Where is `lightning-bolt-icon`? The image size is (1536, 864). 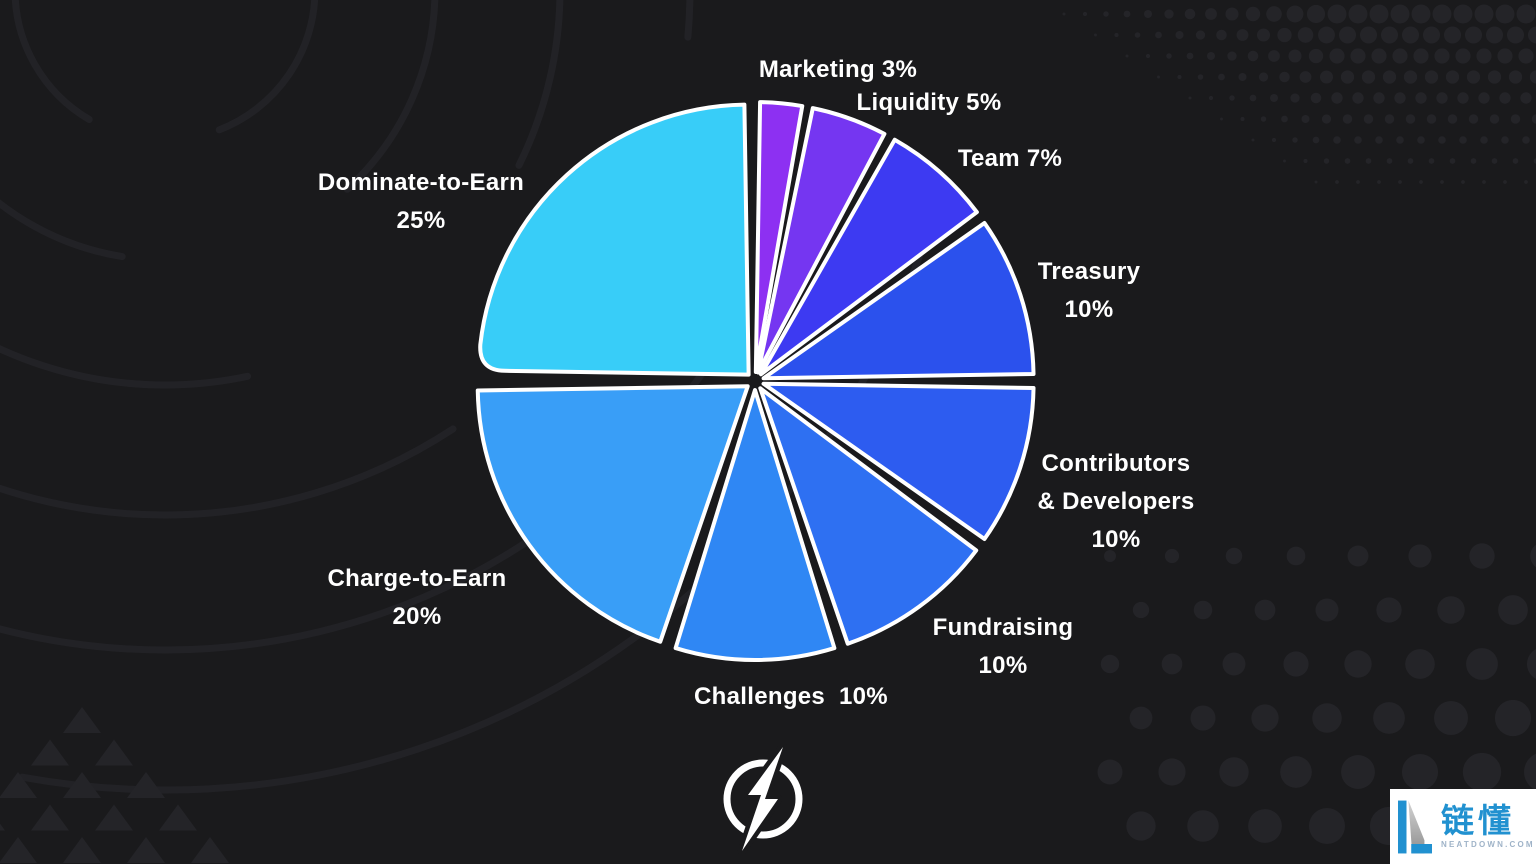 lightning-bolt-icon is located at coordinates (762, 799).